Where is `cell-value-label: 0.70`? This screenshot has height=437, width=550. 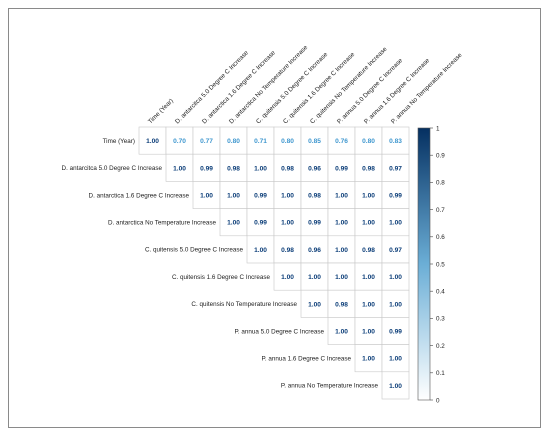 cell-value-label: 0.70 is located at coordinates (179, 141).